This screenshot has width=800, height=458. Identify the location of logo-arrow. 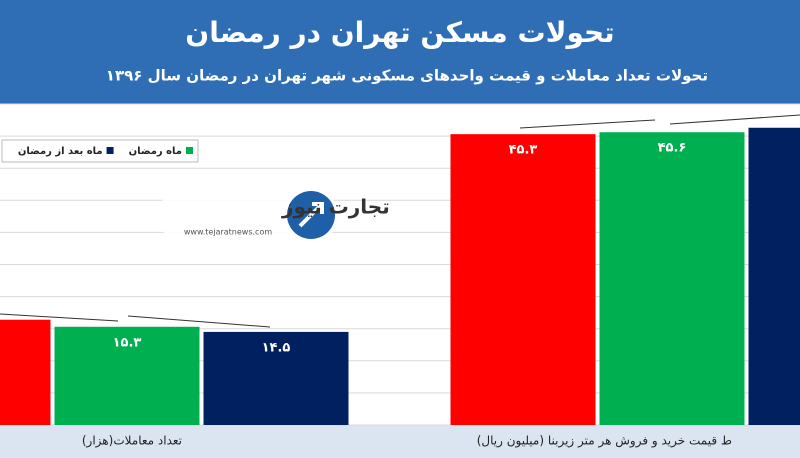
(311, 215).